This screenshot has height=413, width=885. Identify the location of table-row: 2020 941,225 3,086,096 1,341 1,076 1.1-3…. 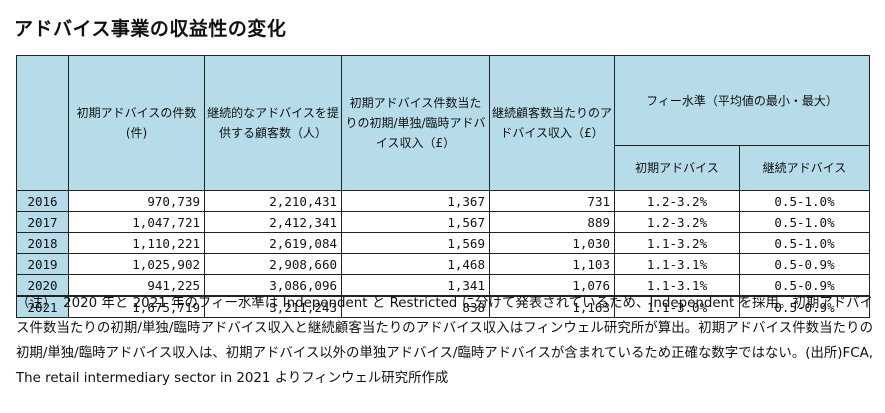
(443, 285).